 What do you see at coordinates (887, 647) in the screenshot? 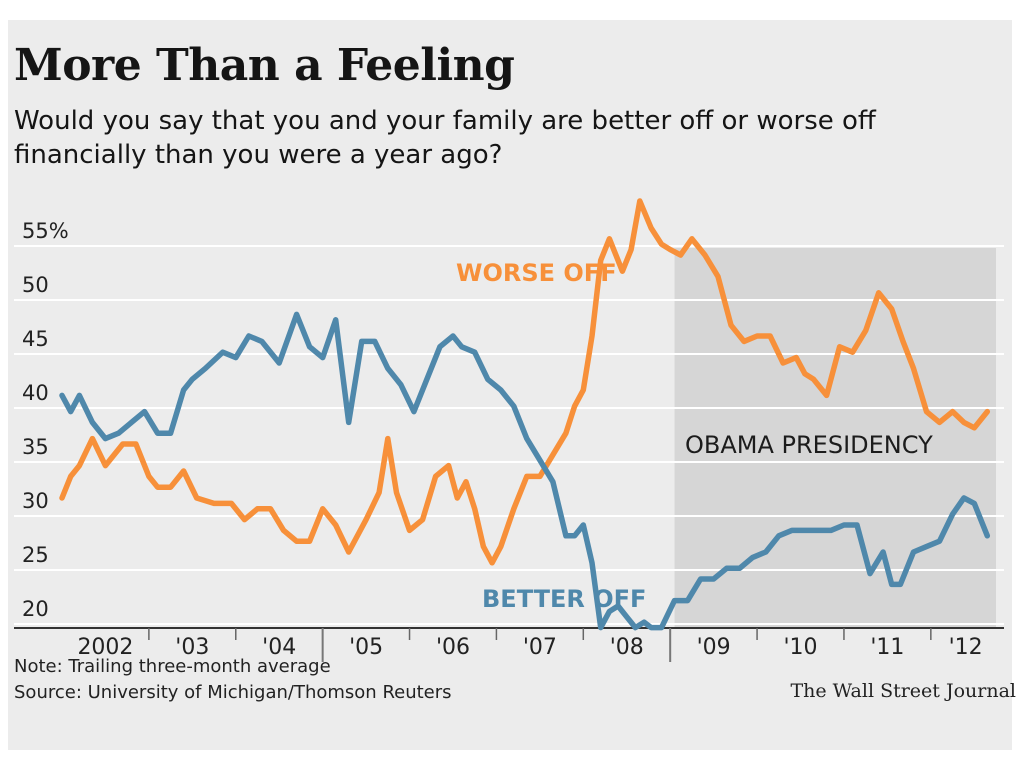
I see `x-tick-label: '11` at bounding box center [887, 647].